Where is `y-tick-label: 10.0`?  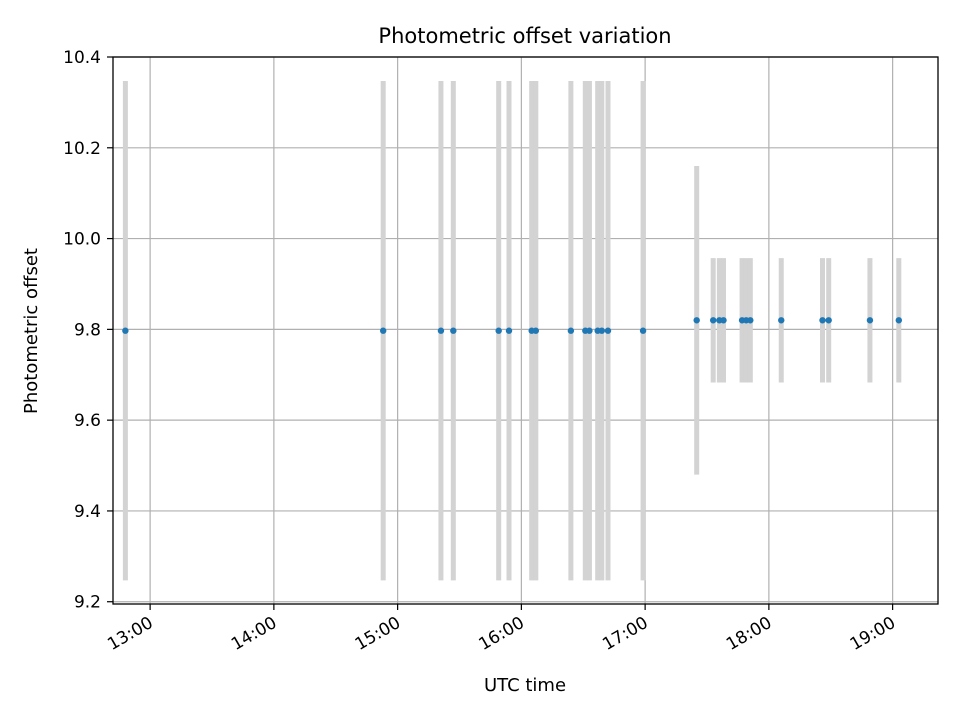
y-tick-label: 10.0 is located at coordinates (82, 240).